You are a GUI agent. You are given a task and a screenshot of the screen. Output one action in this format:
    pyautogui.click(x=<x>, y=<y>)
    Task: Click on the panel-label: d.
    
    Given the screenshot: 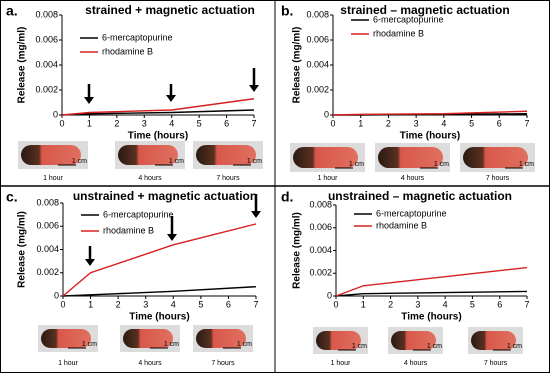 What is the action you would take?
    pyautogui.click(x=287, y=197)
    